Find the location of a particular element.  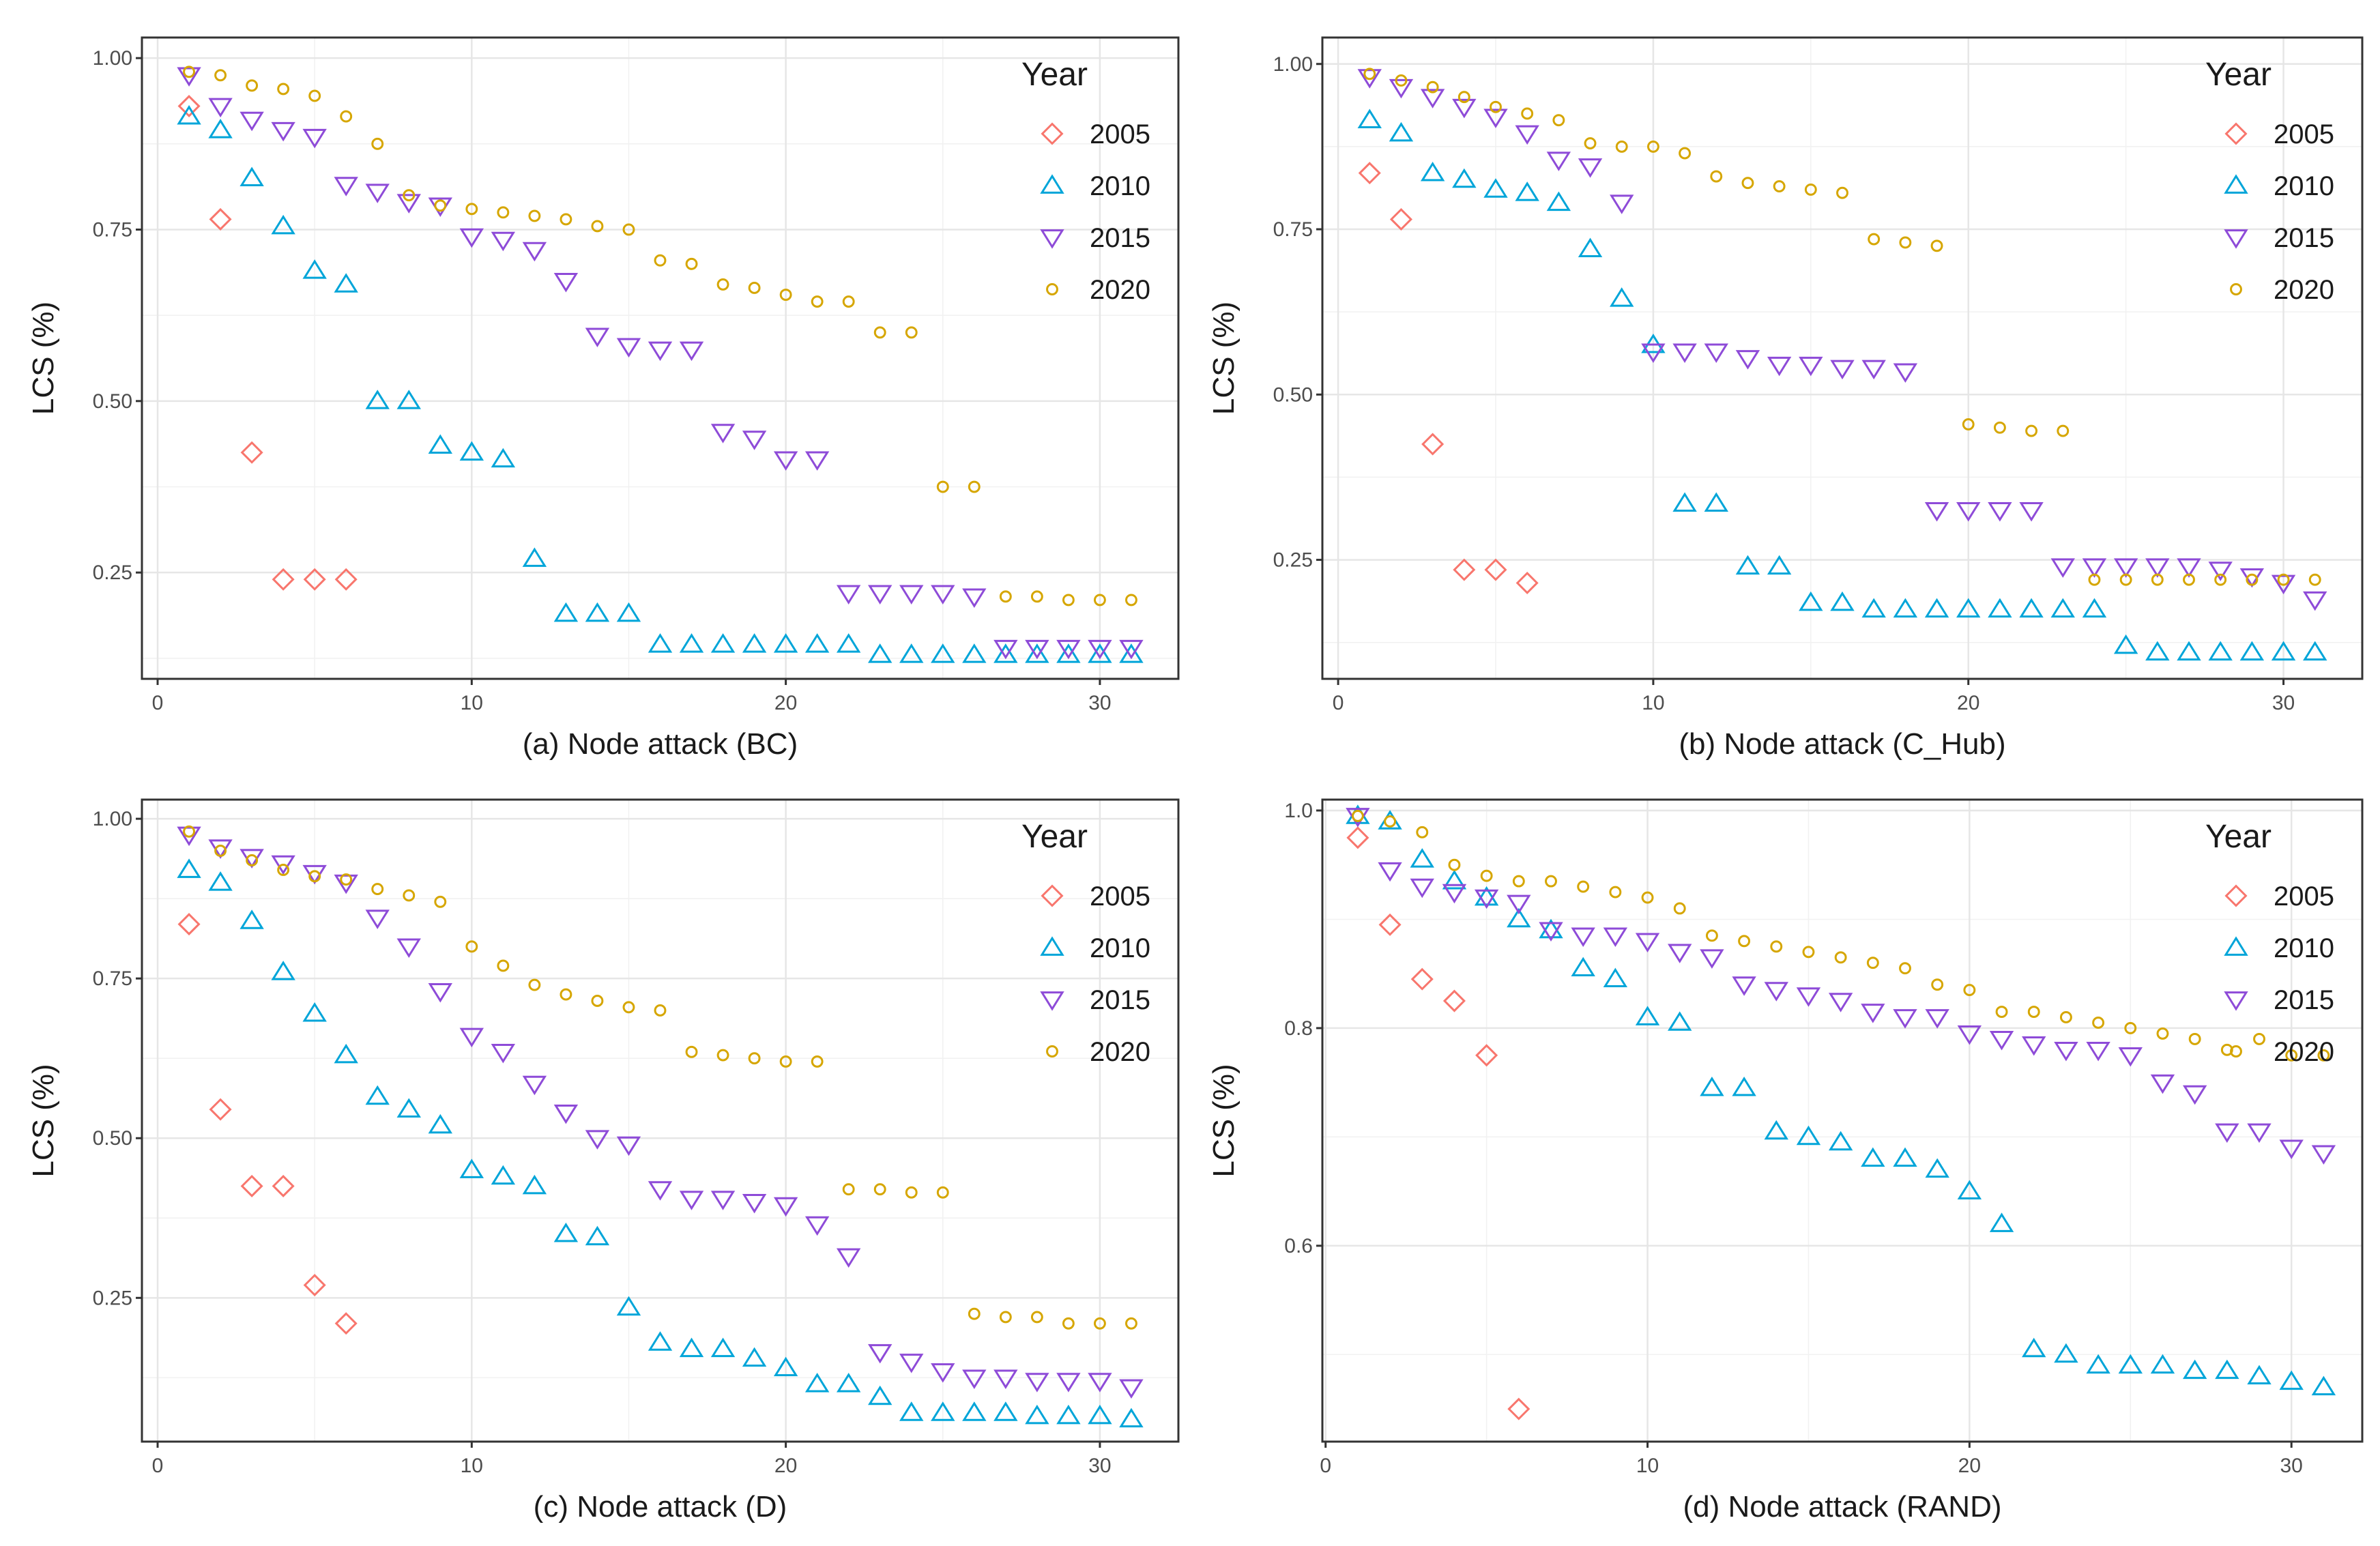

x-tick-label: 30 is located at coordinates (2291, 1466).